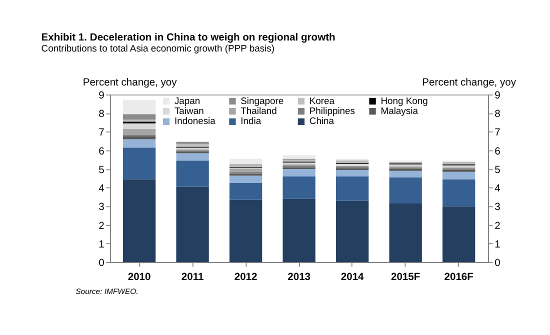 The width and height of the screenshot is (550, 335). What do you see at coordinates (459, 277) in the screenshot?
I see `x-tick-label: 2016F` at bounding box center [459, 277].